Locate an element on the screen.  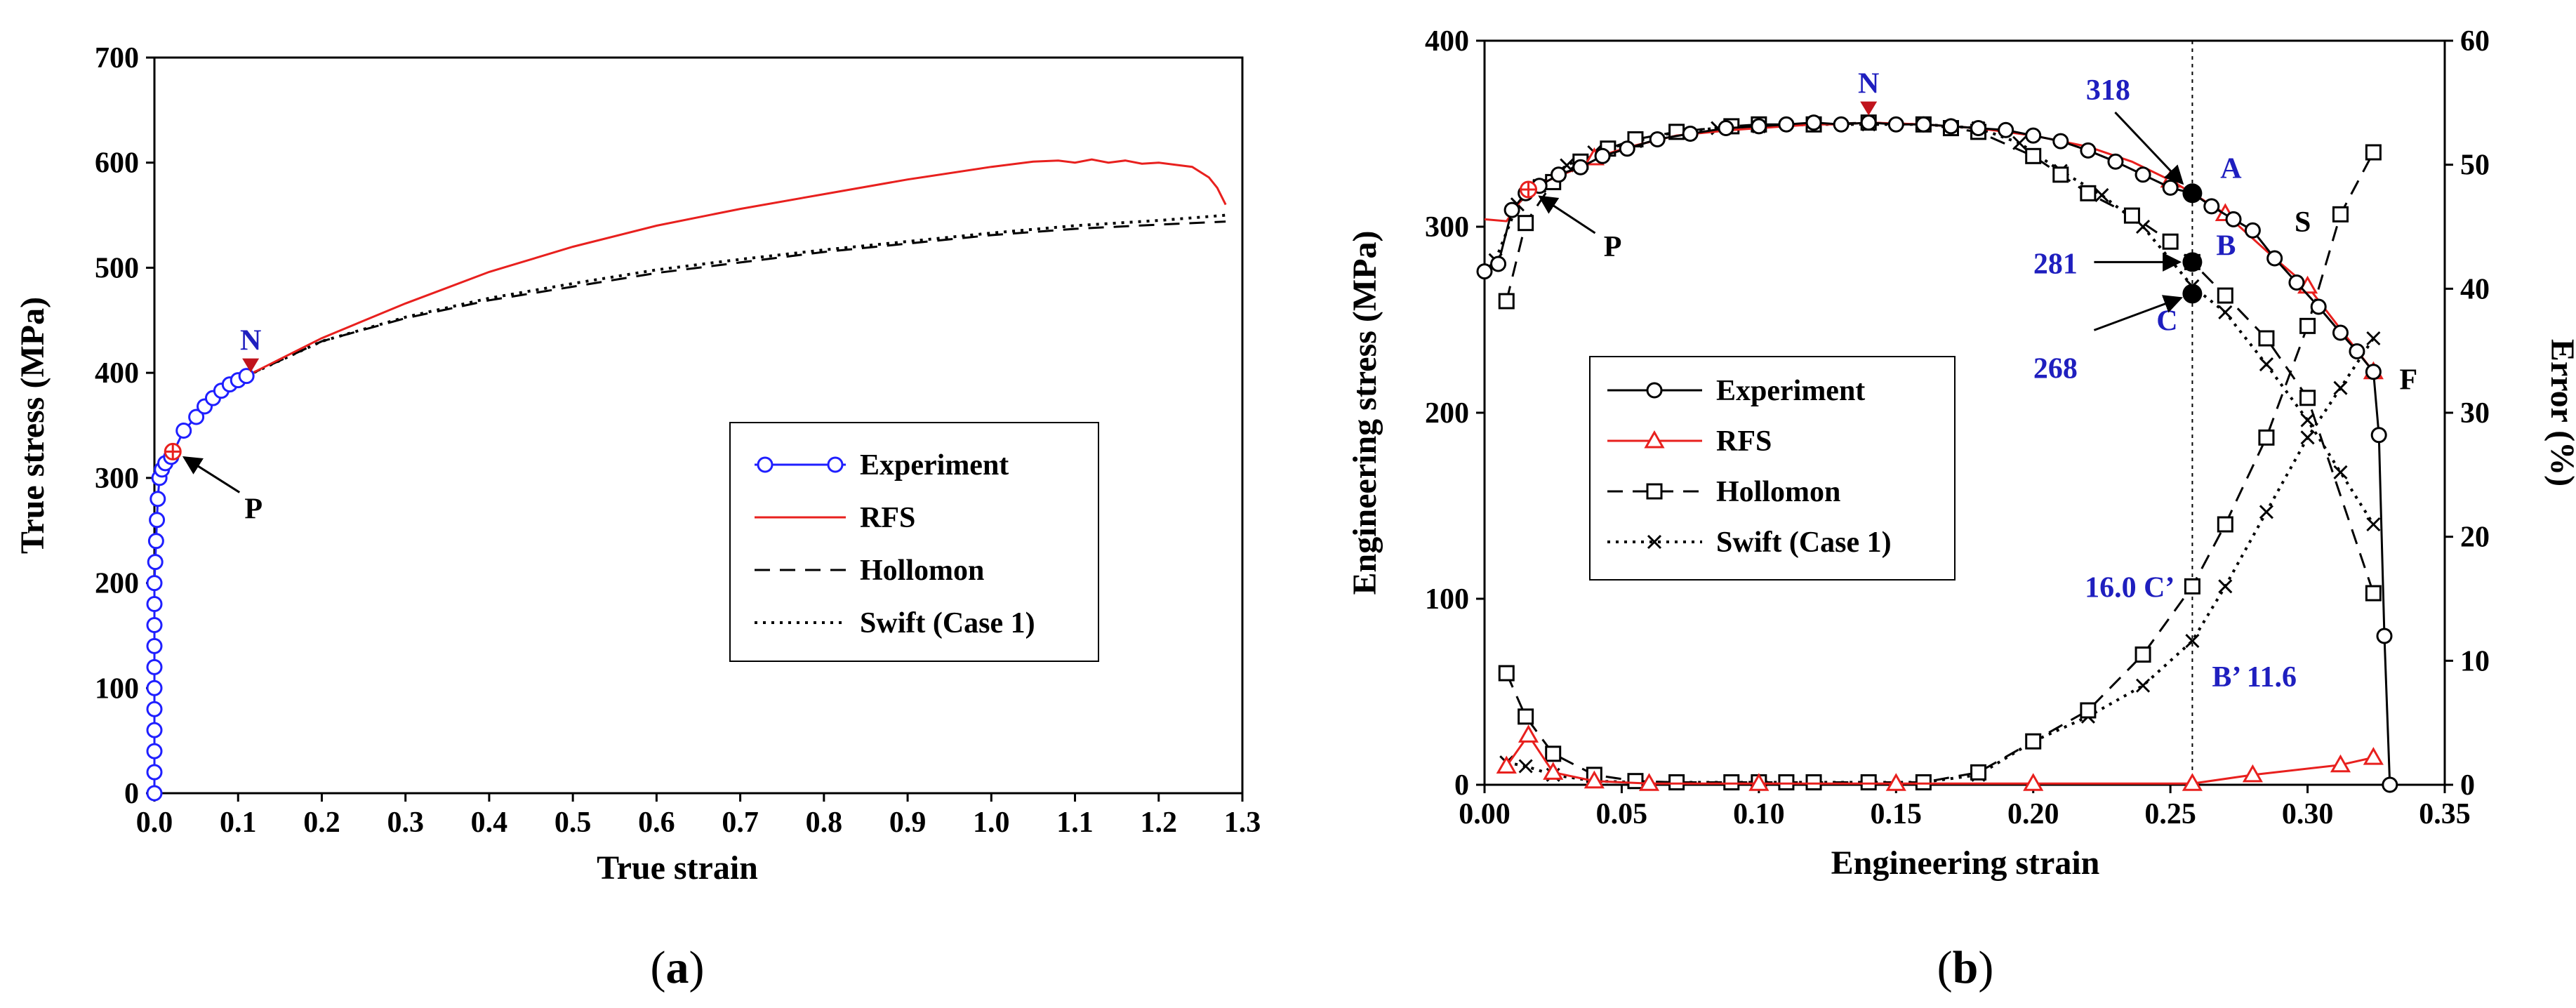
legend-label-a: Hollomon is located at coordinates (922, 571).